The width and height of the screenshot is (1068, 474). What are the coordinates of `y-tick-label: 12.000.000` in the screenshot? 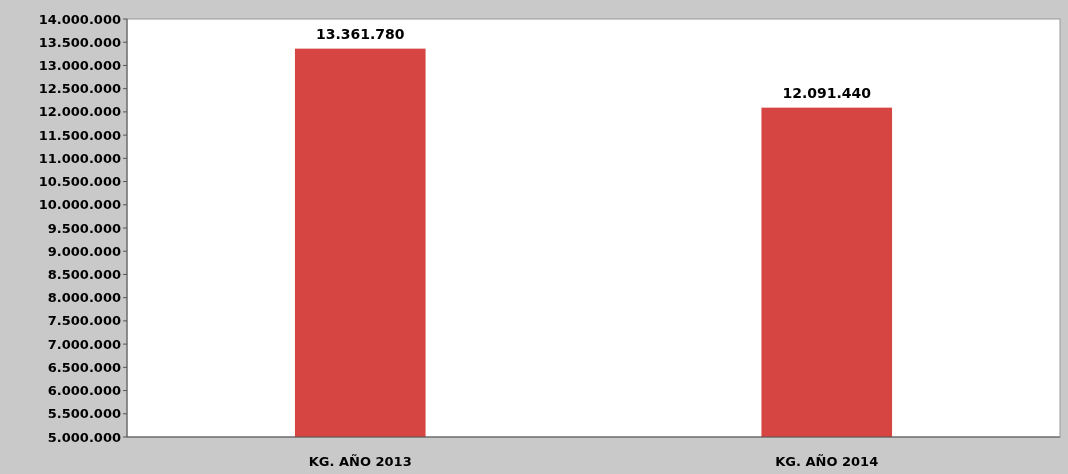 It's located at (79, 112).